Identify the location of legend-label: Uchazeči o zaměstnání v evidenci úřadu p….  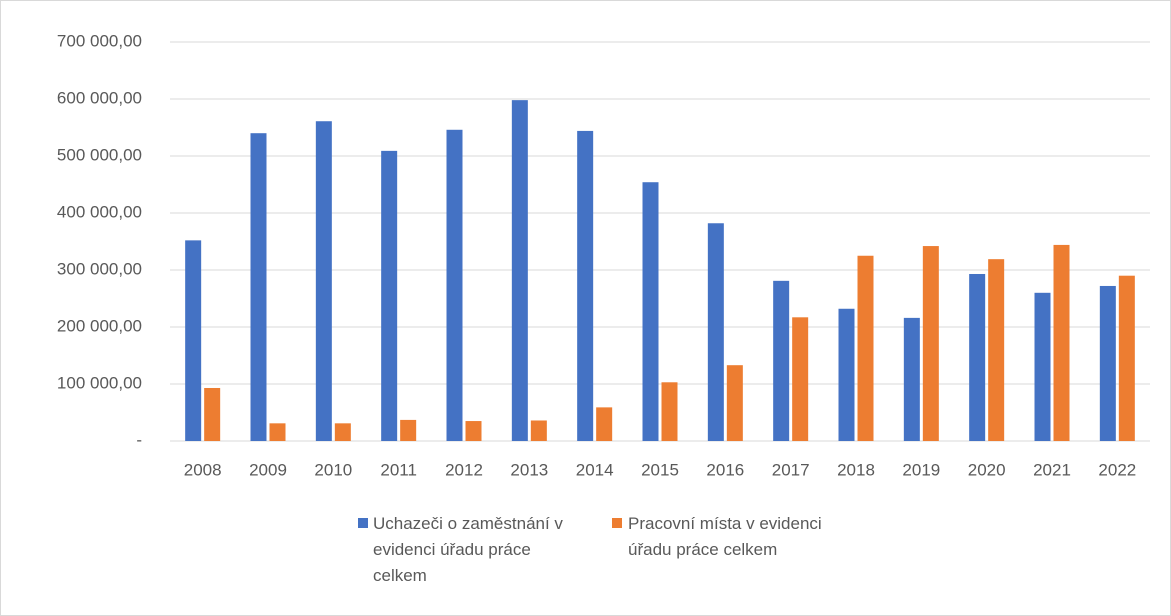
(468, 549).